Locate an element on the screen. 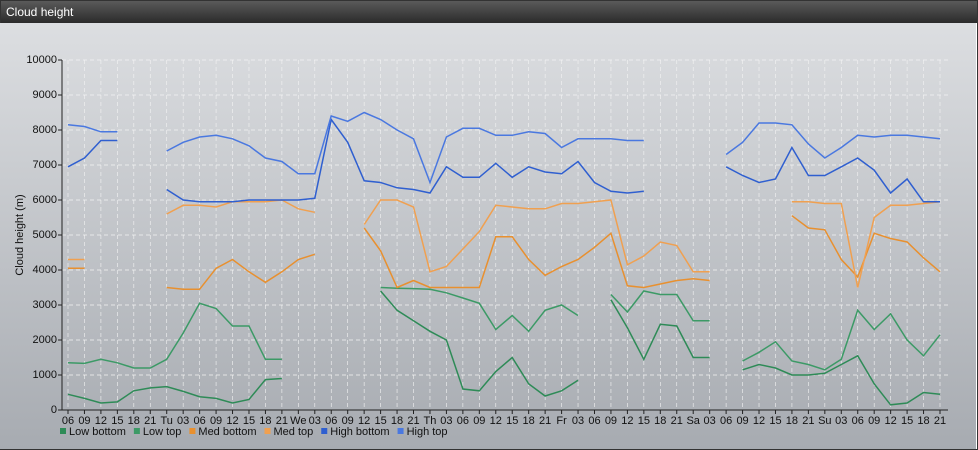 The image size is (978, 450). y-tick-label: 1000 is located at coordinates (45, 375).